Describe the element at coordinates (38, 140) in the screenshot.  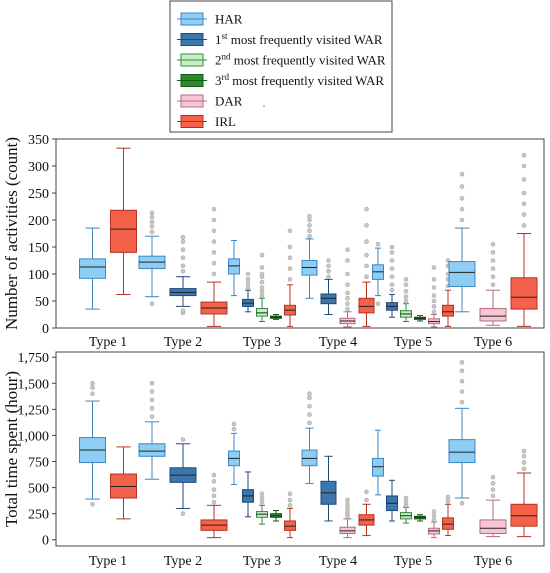
I see `y-tick-label: 350` at that location.